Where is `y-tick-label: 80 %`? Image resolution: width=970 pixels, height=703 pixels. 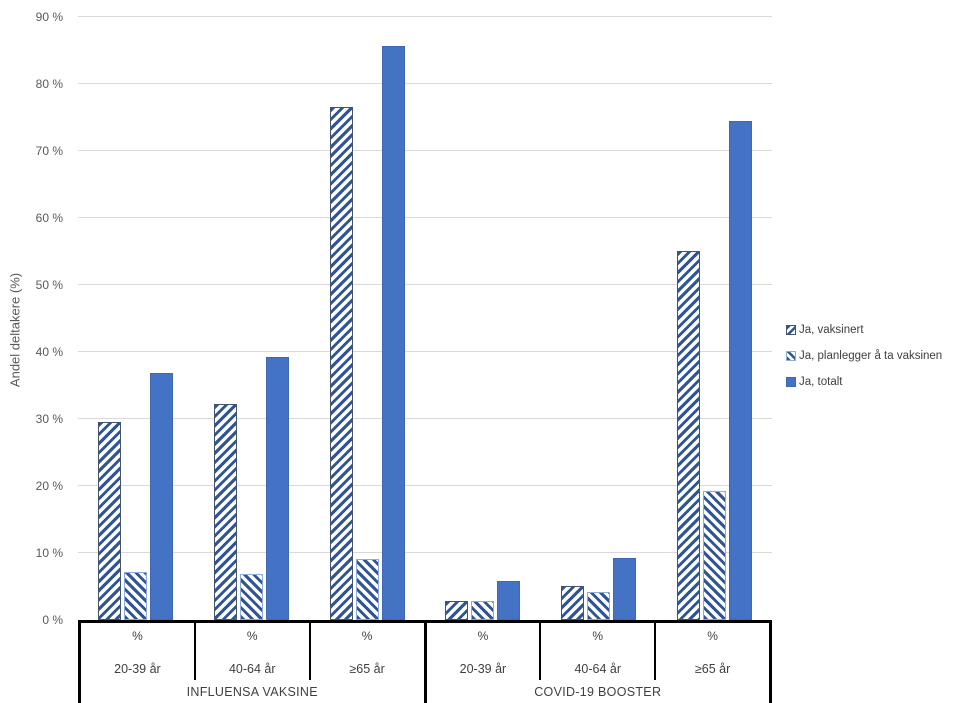 y-tick-label: 80 % is located at coordinates (49, 84).